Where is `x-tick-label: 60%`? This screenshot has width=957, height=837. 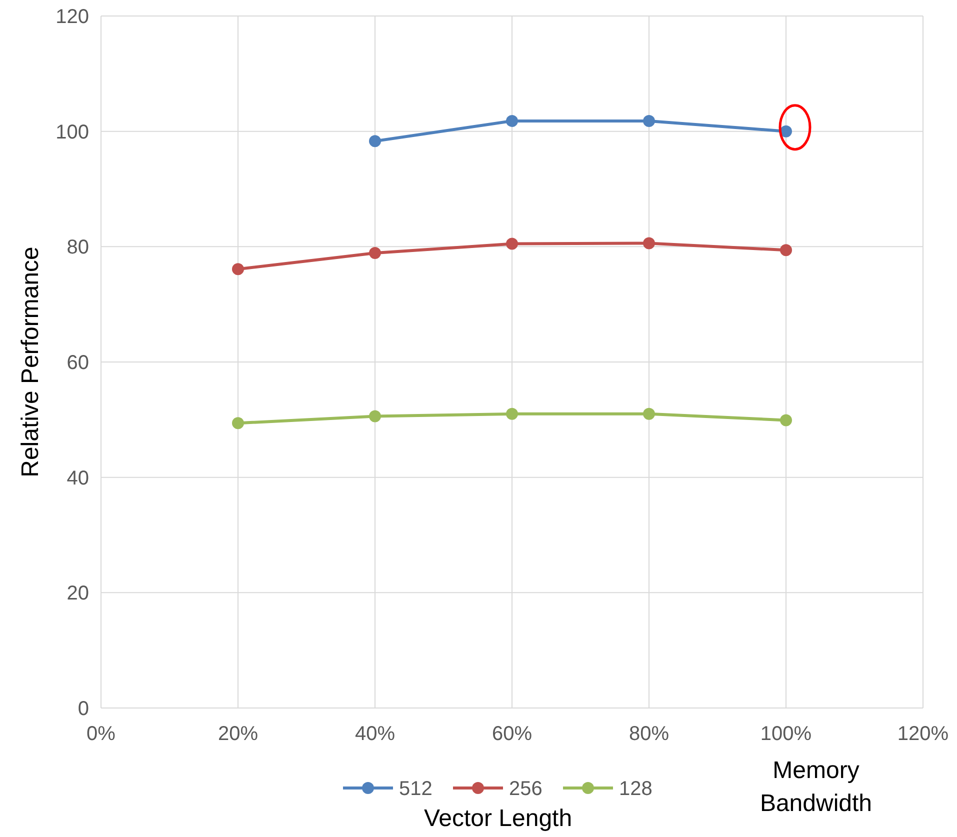 x-tick-label: 60% is located at coordinates (512, 734).